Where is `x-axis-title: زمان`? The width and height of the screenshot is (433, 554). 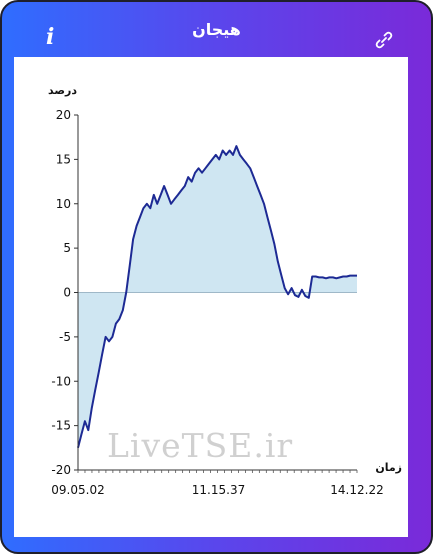
x-axis-title: زمان is located at coordinates (388, 467).